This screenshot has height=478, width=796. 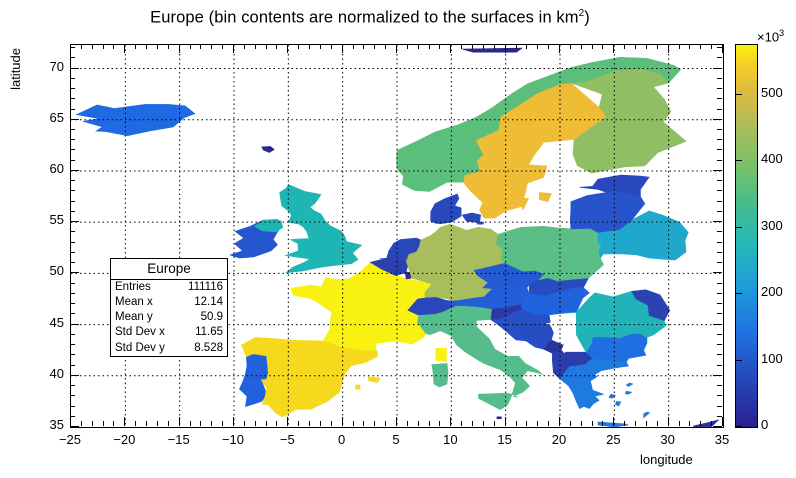 I want to click on map-region-united-kingdom, so click(x=269, y=226).